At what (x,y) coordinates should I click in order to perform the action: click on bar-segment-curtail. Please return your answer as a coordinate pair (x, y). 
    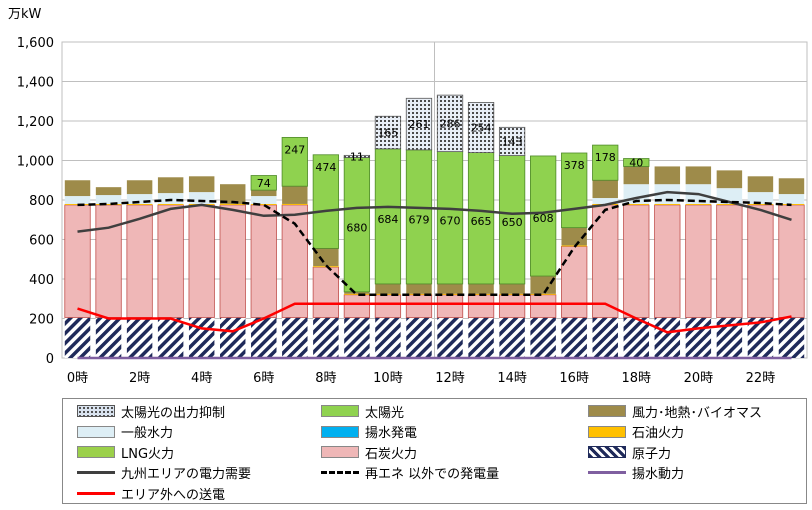
    Looking at the image, I should click on (481, 127).